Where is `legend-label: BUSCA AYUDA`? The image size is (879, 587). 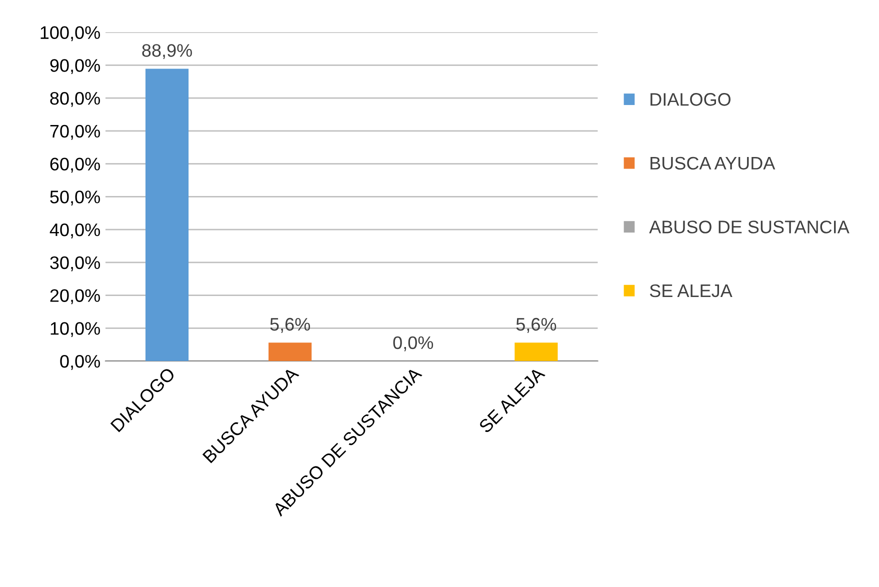
legend-label: BUSCA AYUDA is located at coordinates (713, 163).